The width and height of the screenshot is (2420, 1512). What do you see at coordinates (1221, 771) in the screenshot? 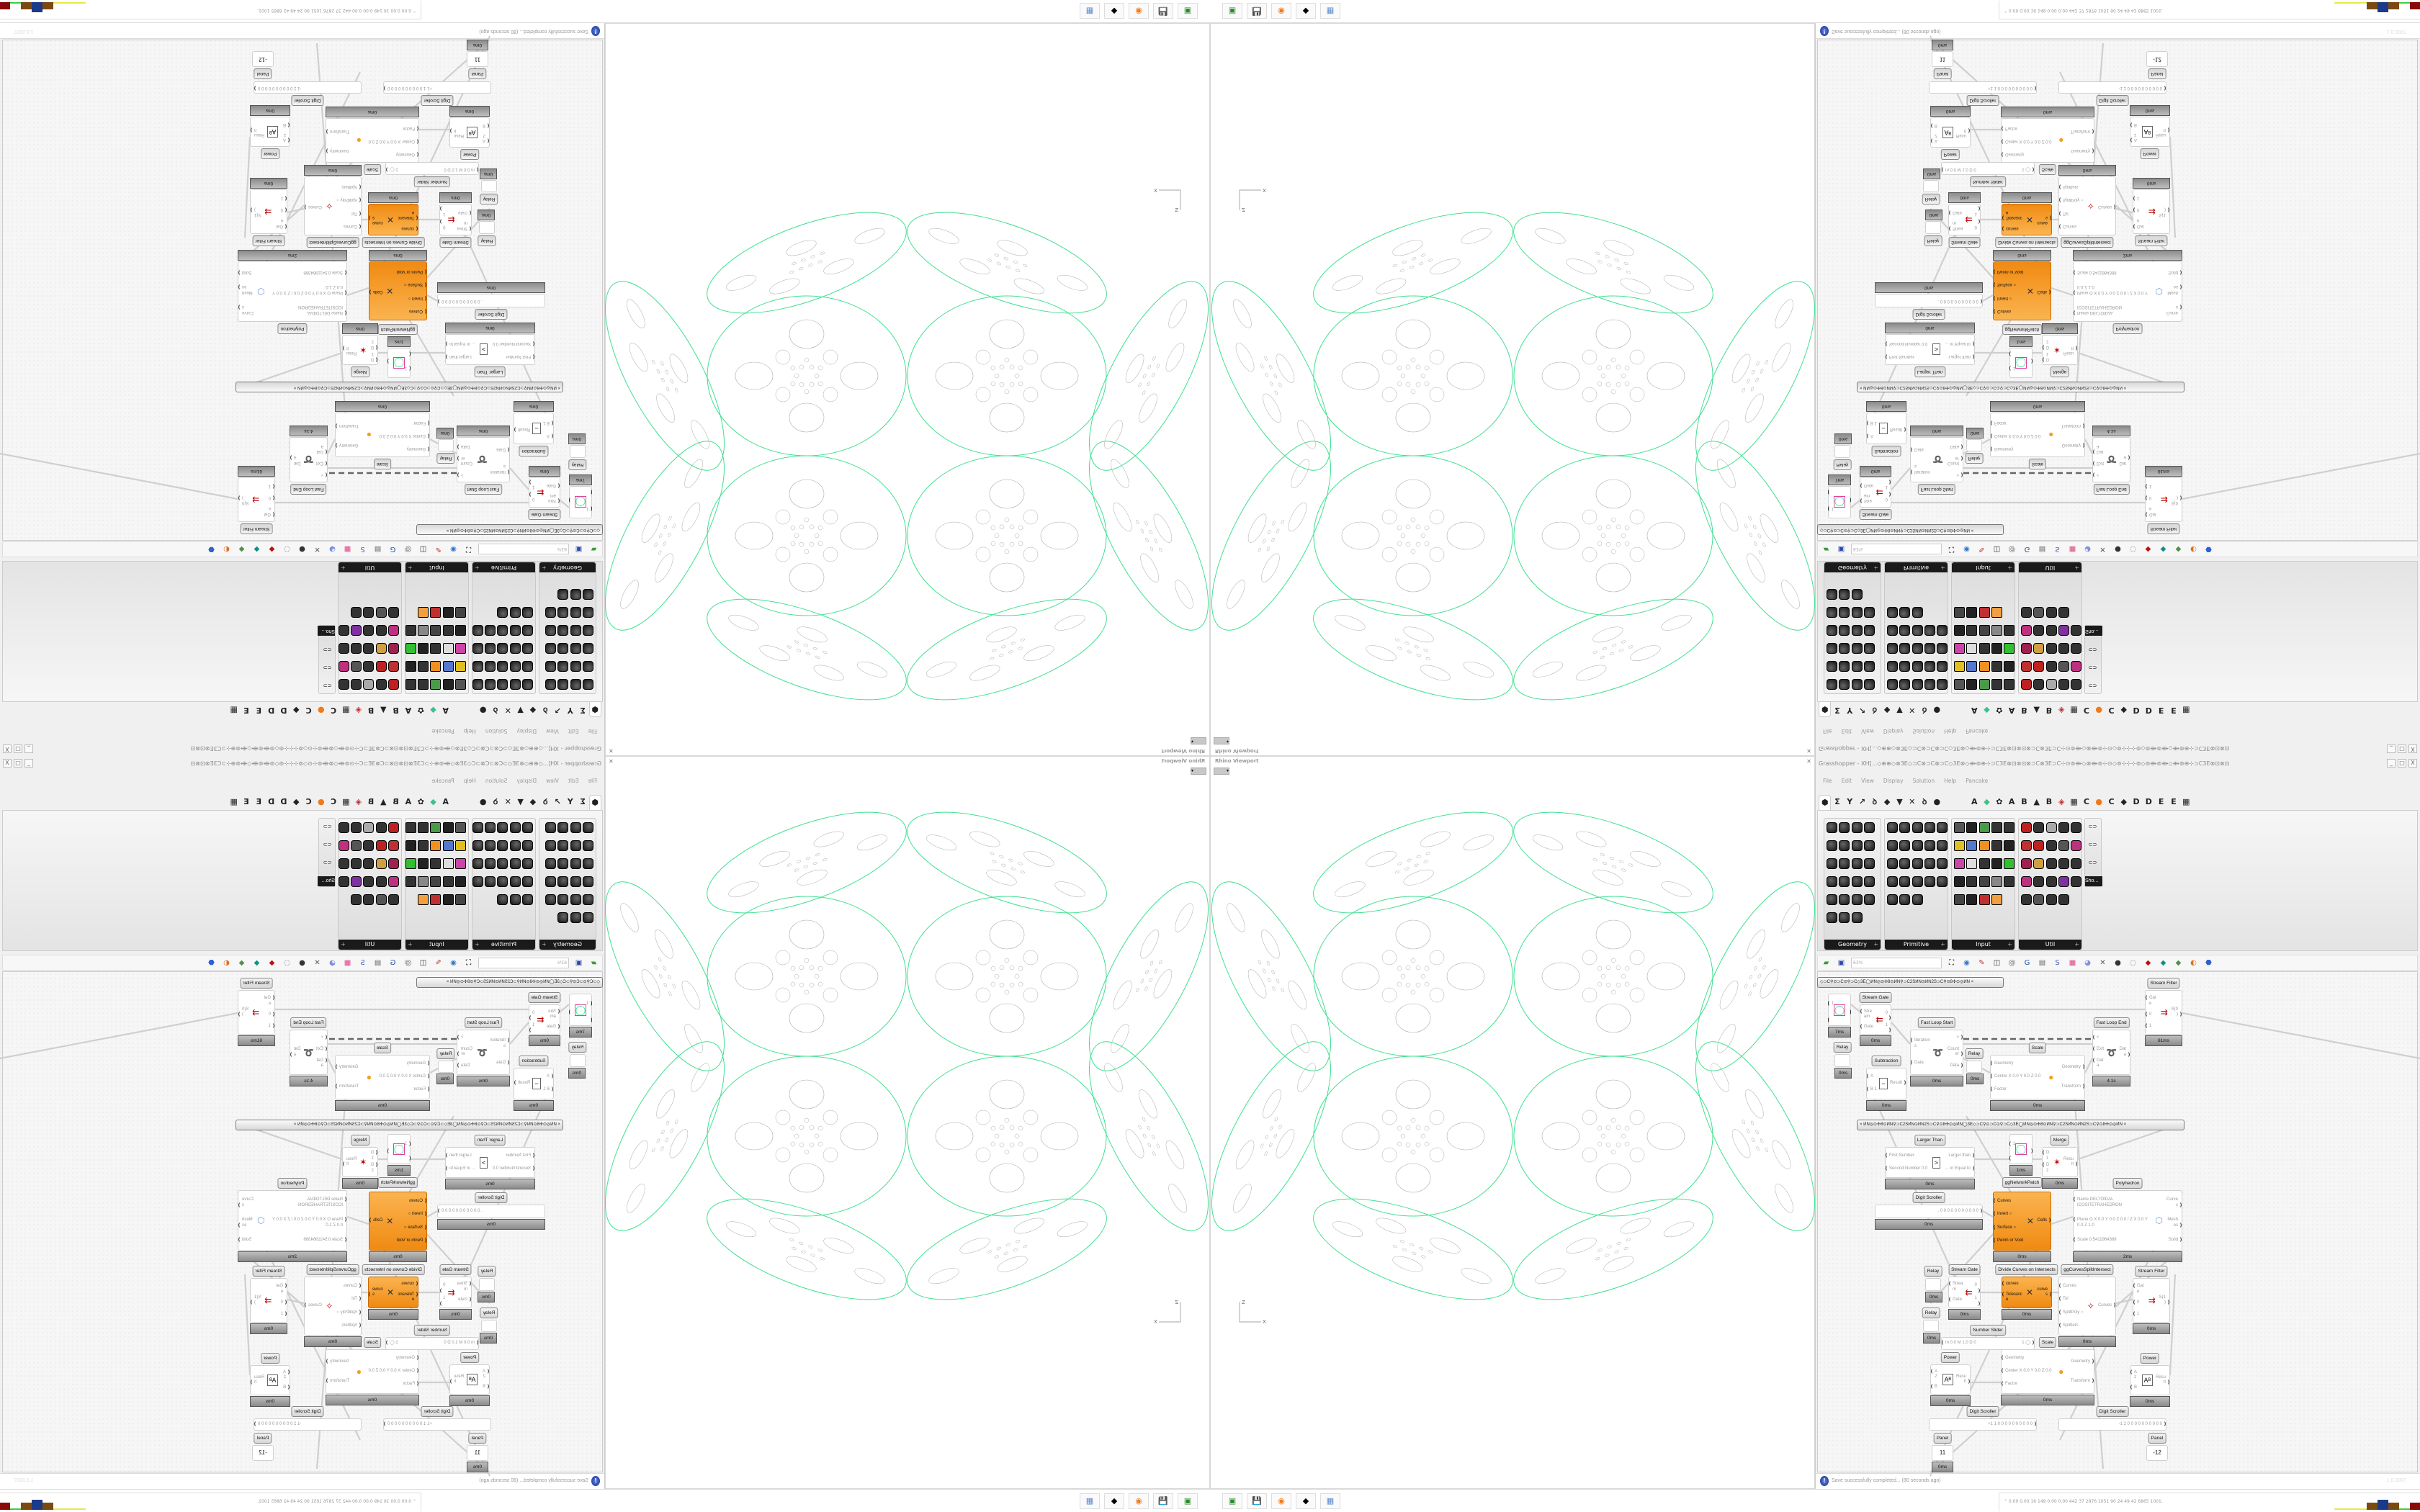
I see `viewport-menu-dropdown: ▾` at bounding box center [1221, 771].